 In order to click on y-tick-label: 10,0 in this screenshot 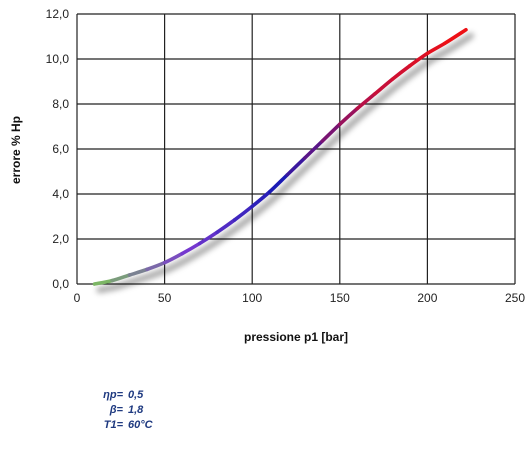, I will do `click(58, 59)`.